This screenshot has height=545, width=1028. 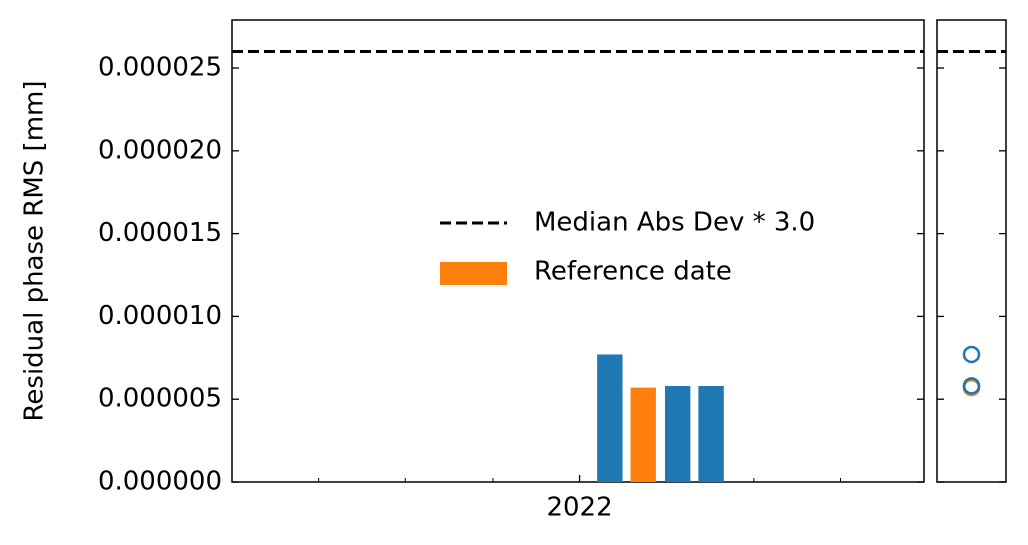 I want to click on legend-label: Reference date, so click(x=633, y=272).